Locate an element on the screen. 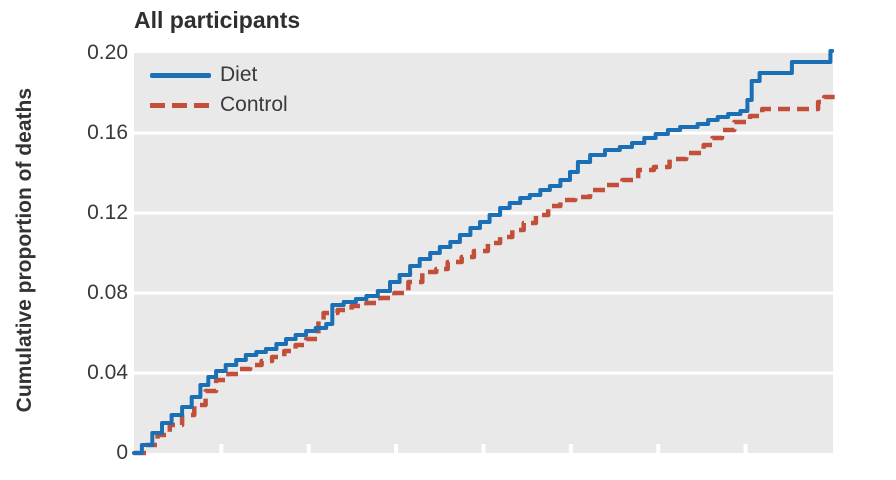 This screenshot has height=480, width=896. y-tick-label-0.04: 0.04 is located at coordinates (107, 372).